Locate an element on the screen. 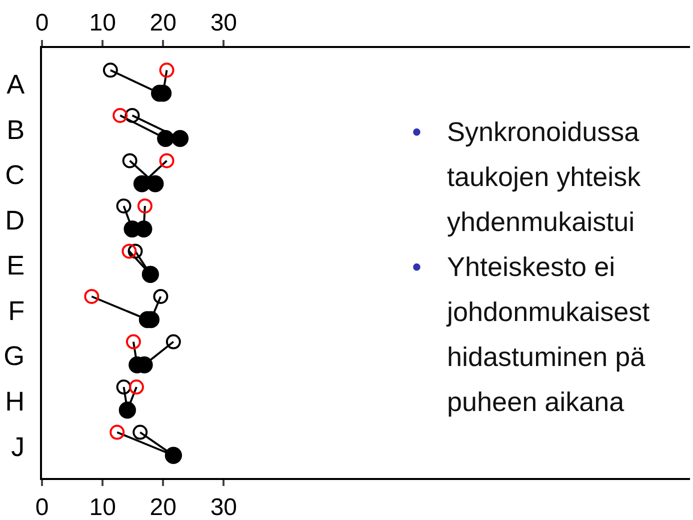  annotation: • Yhteiskesto ei johdonmukaisest hidastuminen pä puheen aikana is located at coordinates (531, 335).